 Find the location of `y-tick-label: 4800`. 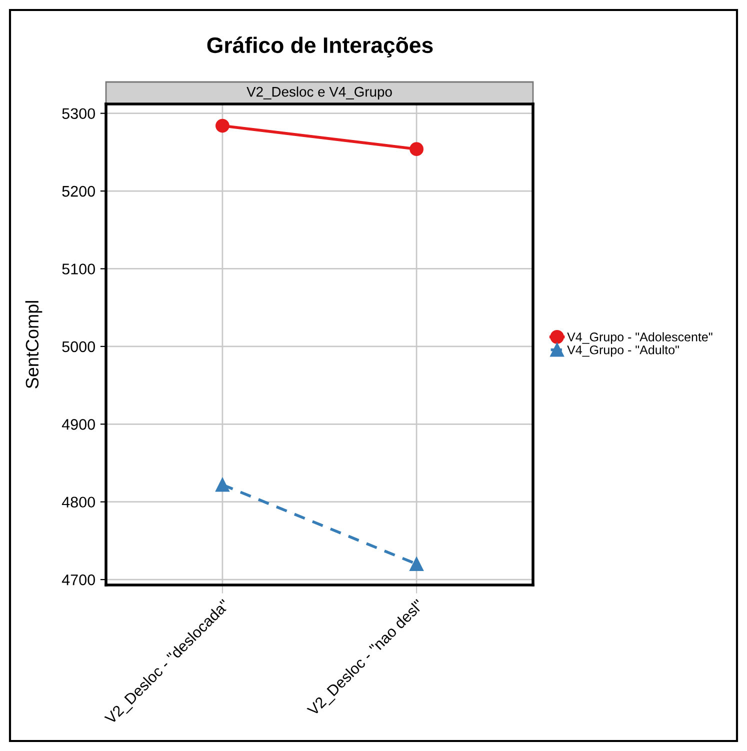

y-tick-label: 4800 is located at coordinates (78, 502).